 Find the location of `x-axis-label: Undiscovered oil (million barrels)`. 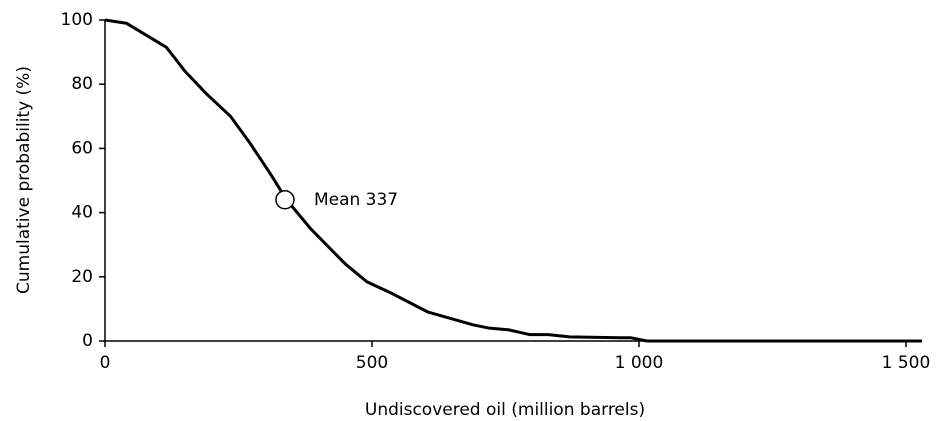

x-axis-label: Undiscovered oil (million barrels) is located at coordinates (505, 410).